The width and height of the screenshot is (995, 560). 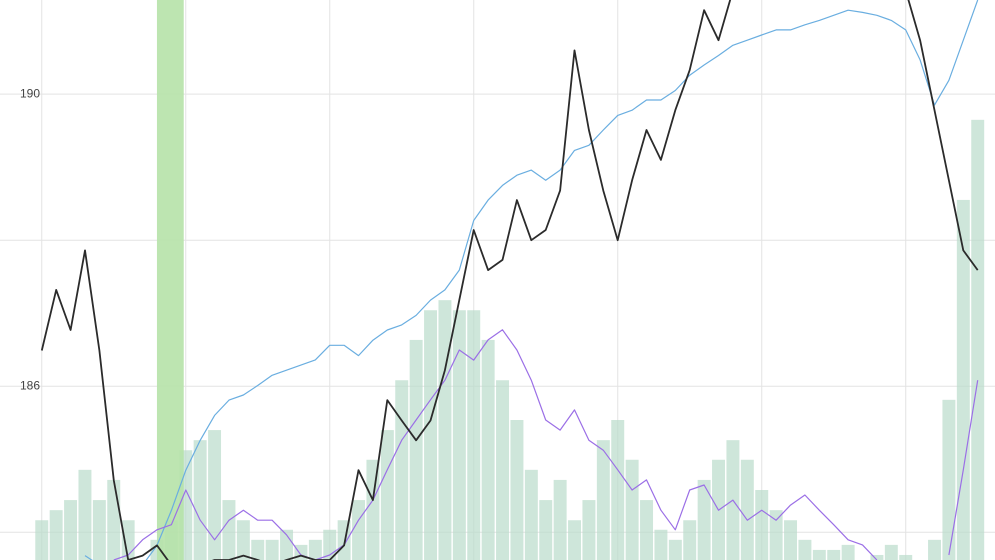 I want to click on y-tick-label: 190, so click(x=30, y=93).